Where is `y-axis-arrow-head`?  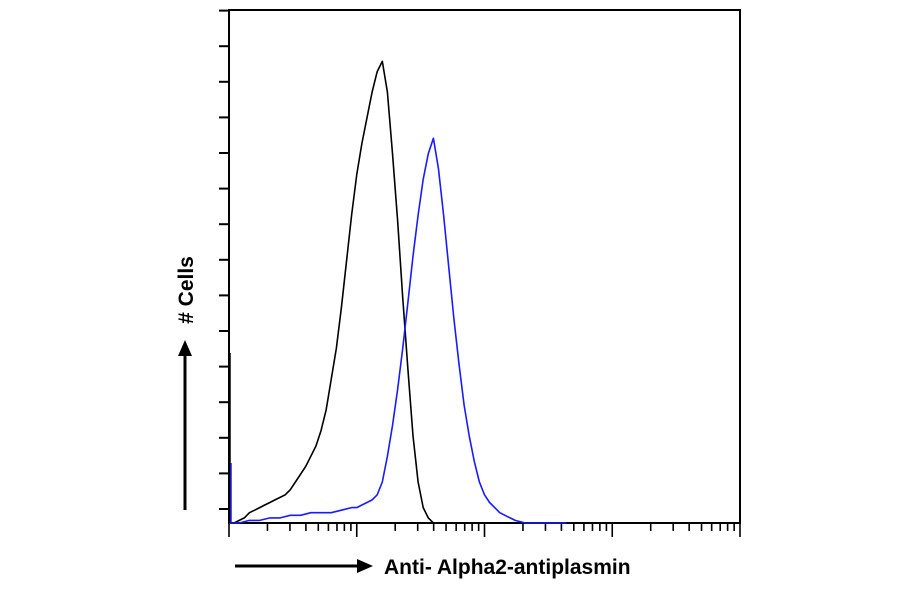
y-axis-arrow-head is located at coordinates (185, 348).